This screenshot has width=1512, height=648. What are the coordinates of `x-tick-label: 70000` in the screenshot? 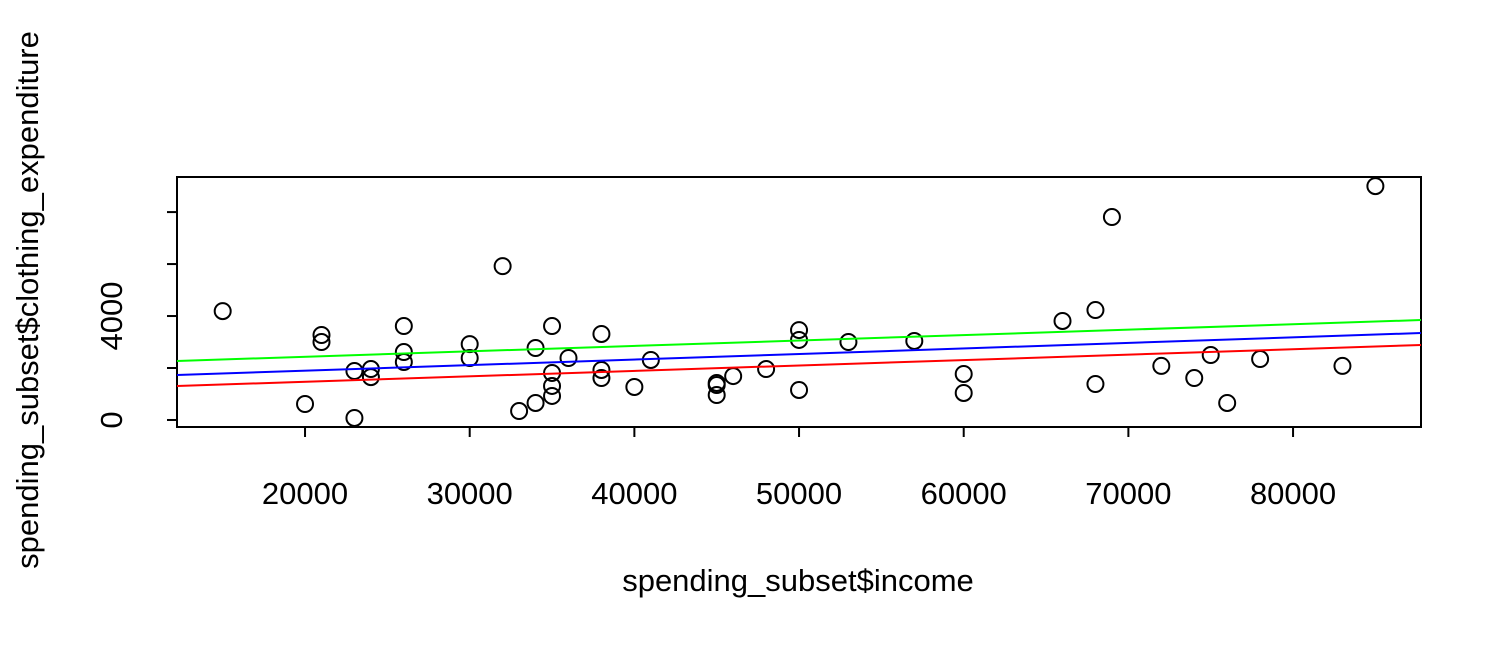 It's located at (1128, 493).